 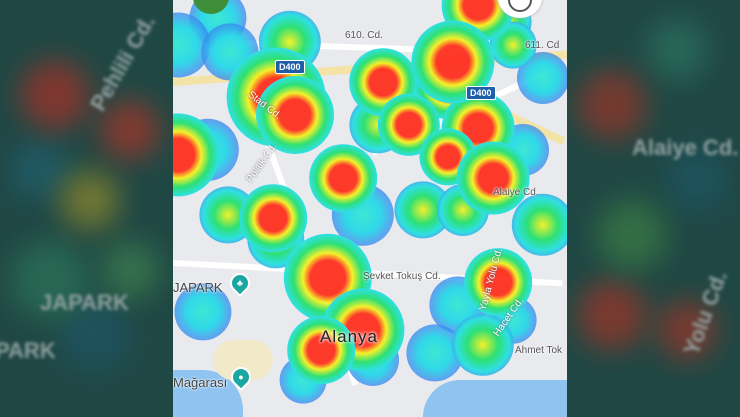 I want to click on road-label: 610. Cd., so click(x=364, y=35).